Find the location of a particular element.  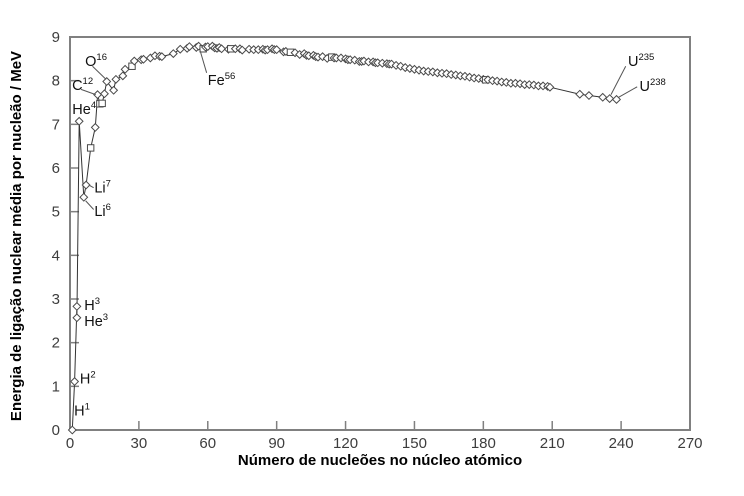

nuclide-label-U238: U238 is located at coordinates (652, 86).